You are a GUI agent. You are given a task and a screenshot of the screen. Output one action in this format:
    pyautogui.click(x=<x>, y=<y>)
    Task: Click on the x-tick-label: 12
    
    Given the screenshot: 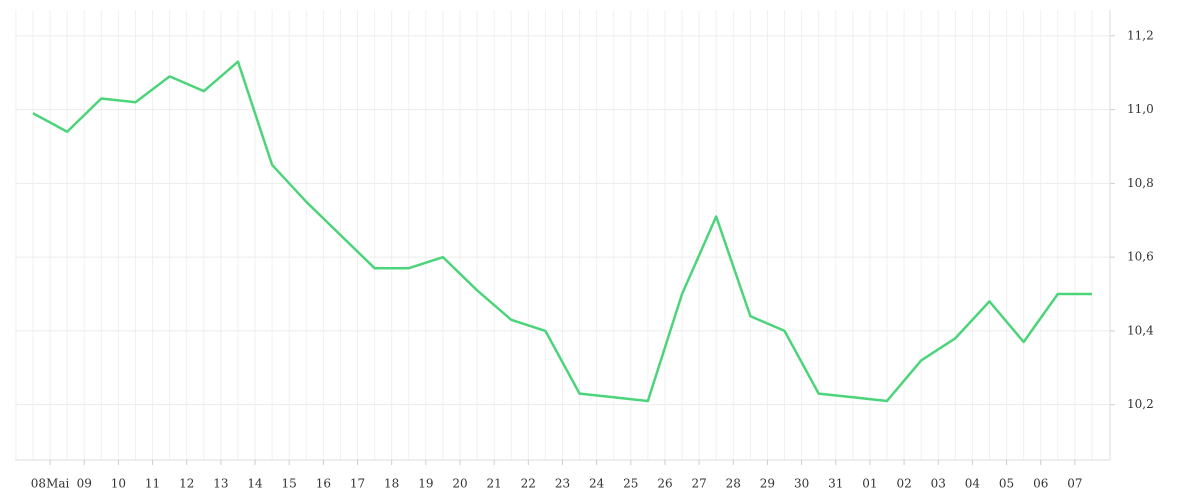 What is the action you would take?
    pyautogui.click(x=186, y=484)
    